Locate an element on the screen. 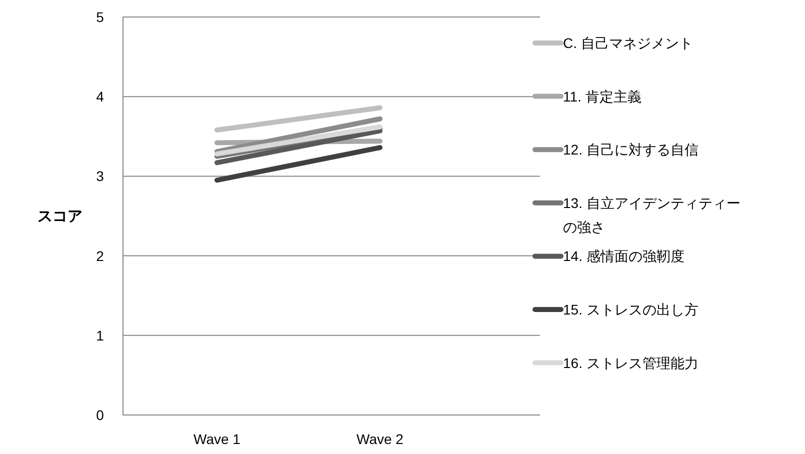 This screenshot has height=454, width=805. y-axis-title: スコア is located at coordinates (60, 216).